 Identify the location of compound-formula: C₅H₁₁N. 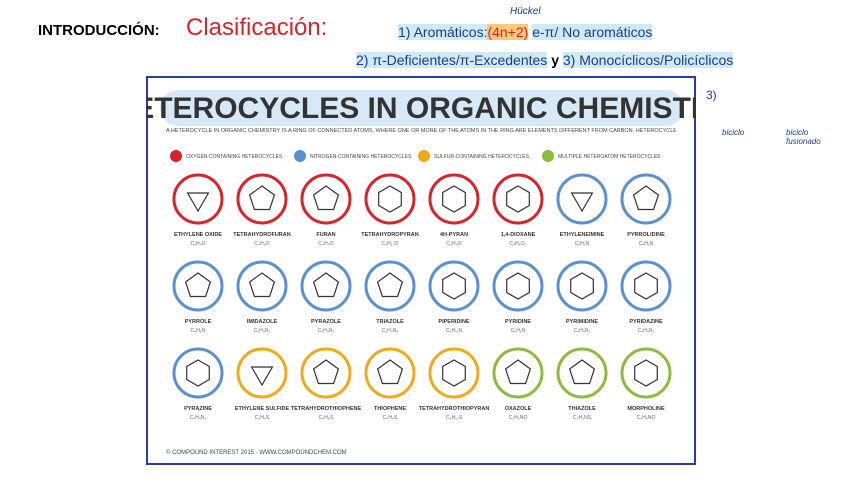
(454, 331).